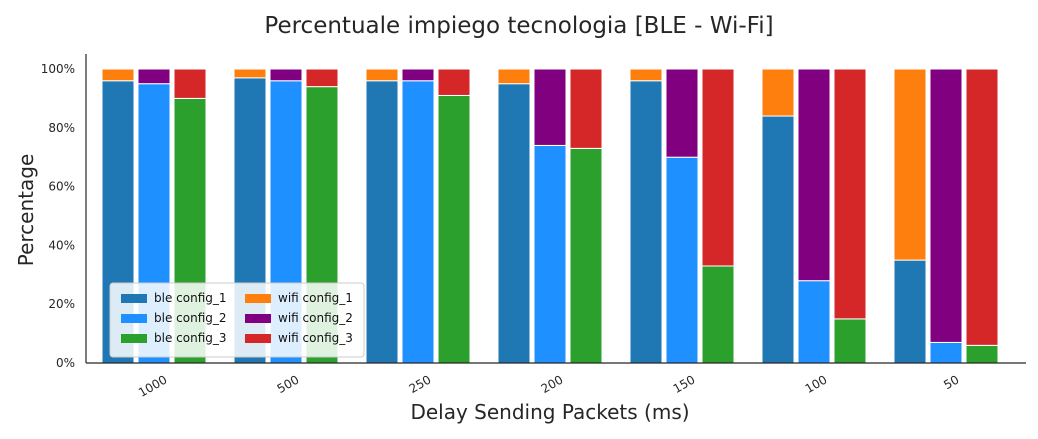  What do you see at coordinates (190, 318) in the screenshot?
I see `legend-label: ble config_2` at bounding box center [190, 318].